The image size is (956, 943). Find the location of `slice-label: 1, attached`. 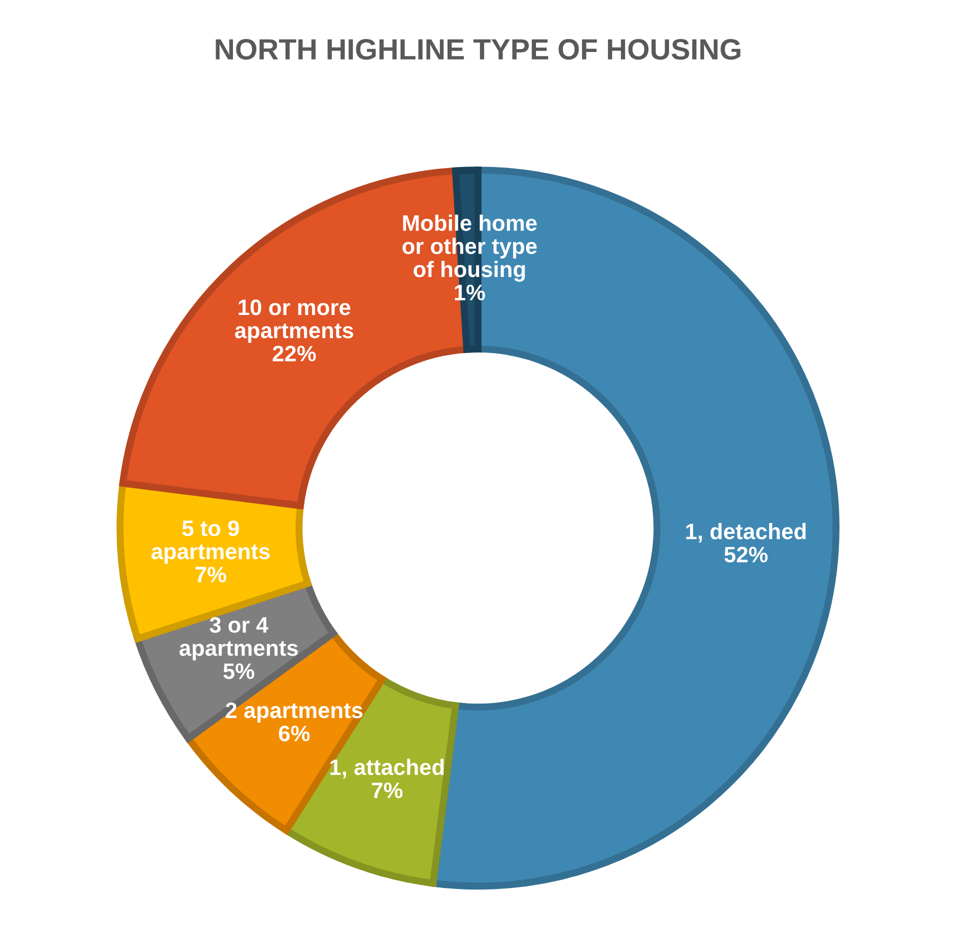

slice-label: 1, attached is located at coordinates (387, 768).